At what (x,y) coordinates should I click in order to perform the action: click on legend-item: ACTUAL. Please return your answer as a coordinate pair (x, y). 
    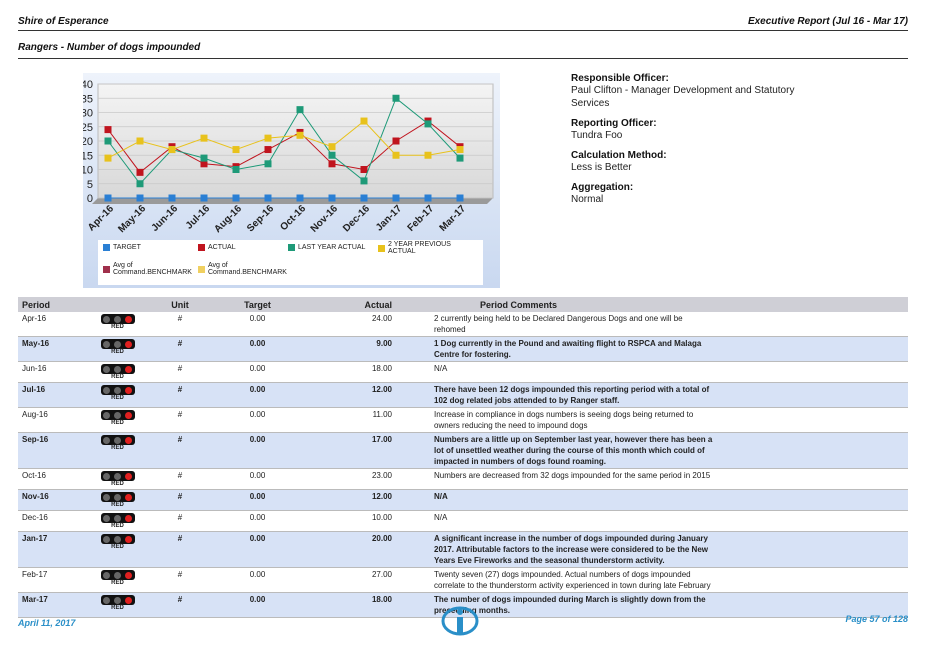
    Looking at the image, I should click on (243, 247).